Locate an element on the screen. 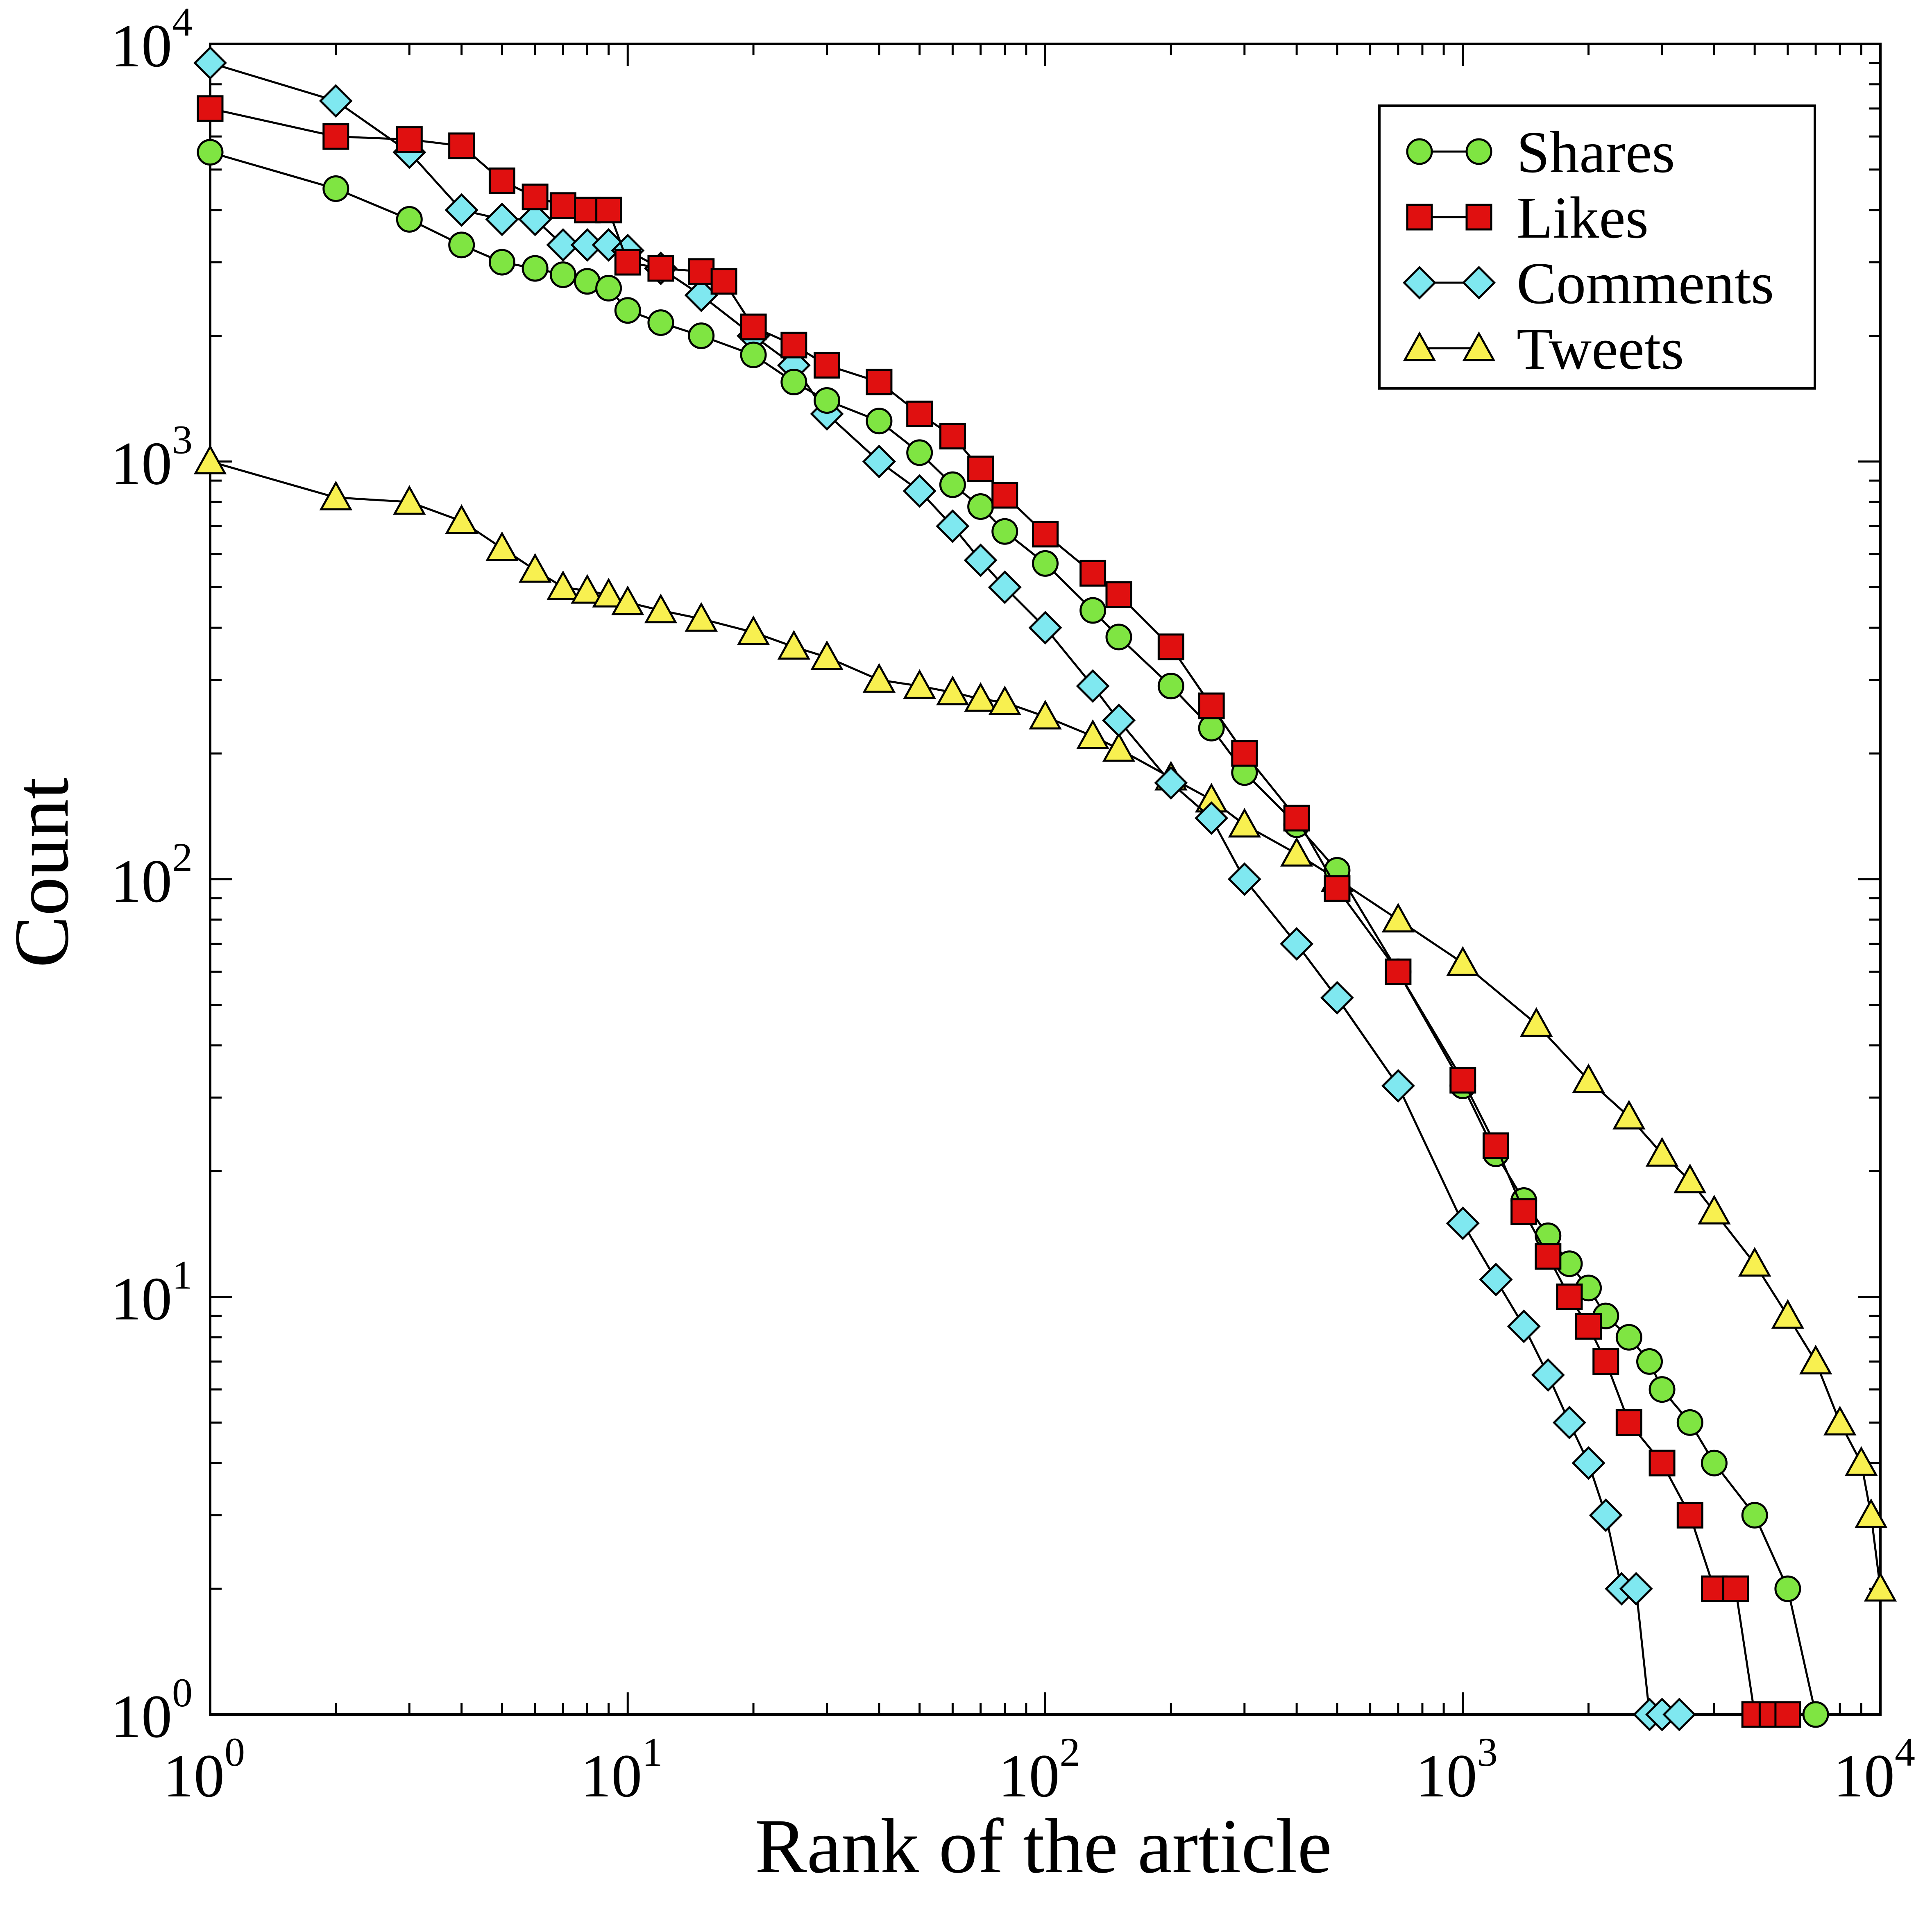  y-axis-label: Count is located at coordinates (42, 873).